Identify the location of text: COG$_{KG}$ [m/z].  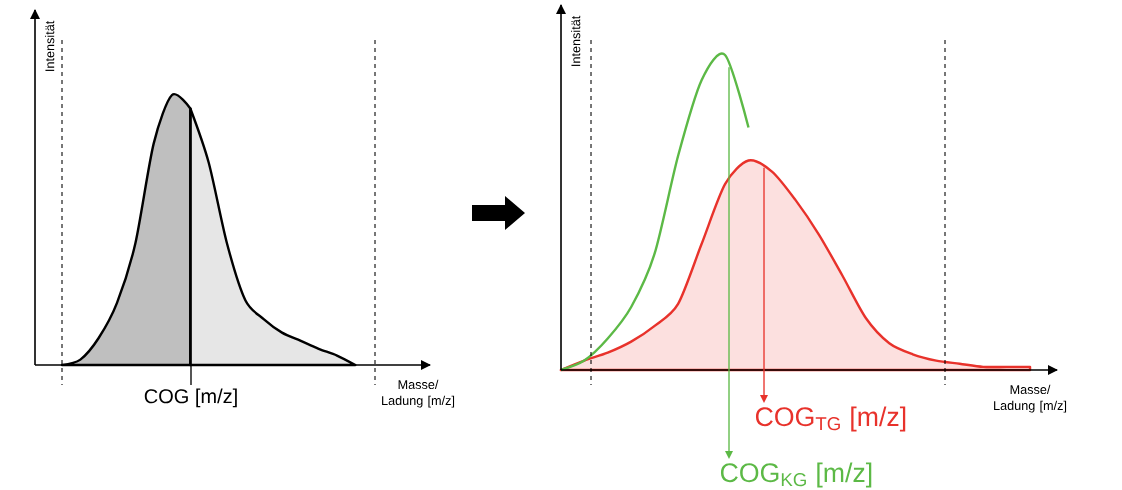
(796, 475).